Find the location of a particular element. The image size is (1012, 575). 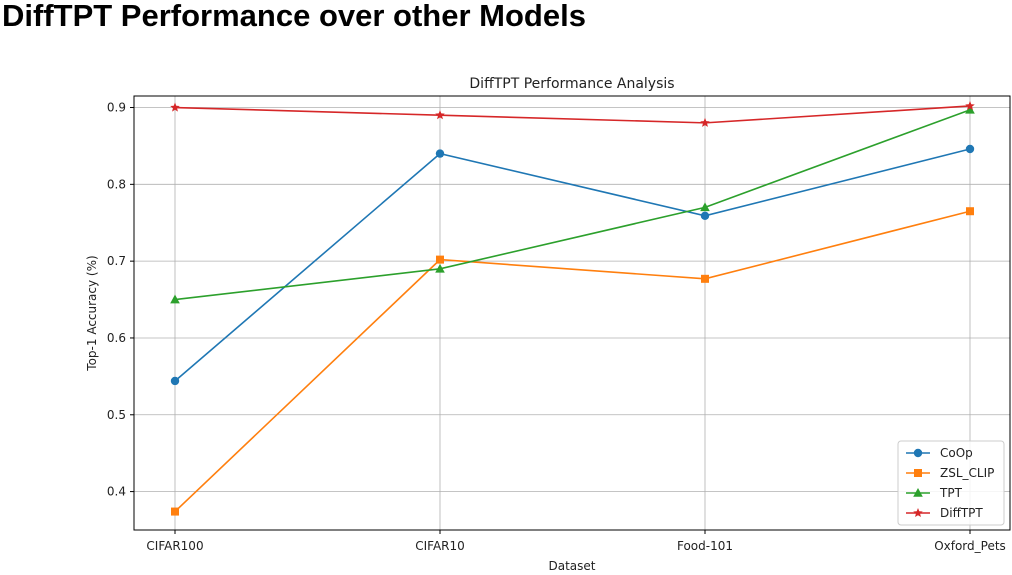

legend: CoOp ZSL_CLIP TPT DiffTPT is located at coordinates (951, 483).